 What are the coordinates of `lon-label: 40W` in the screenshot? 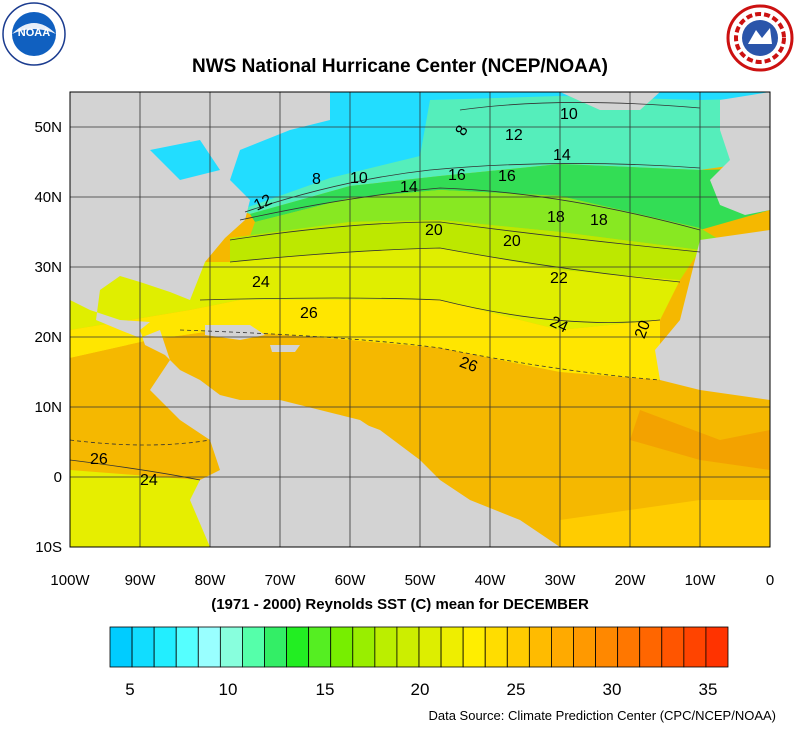 It's located at (491, 580).